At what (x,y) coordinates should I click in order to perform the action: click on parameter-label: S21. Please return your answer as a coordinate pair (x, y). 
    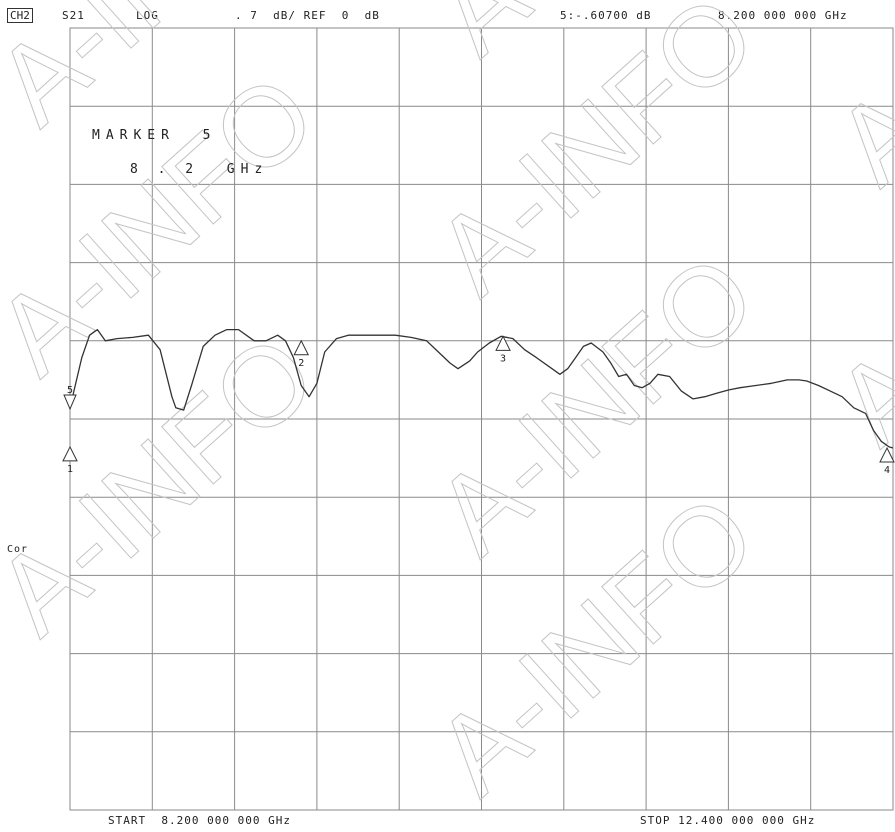
    Looking at the image, I should click on (73, 15).